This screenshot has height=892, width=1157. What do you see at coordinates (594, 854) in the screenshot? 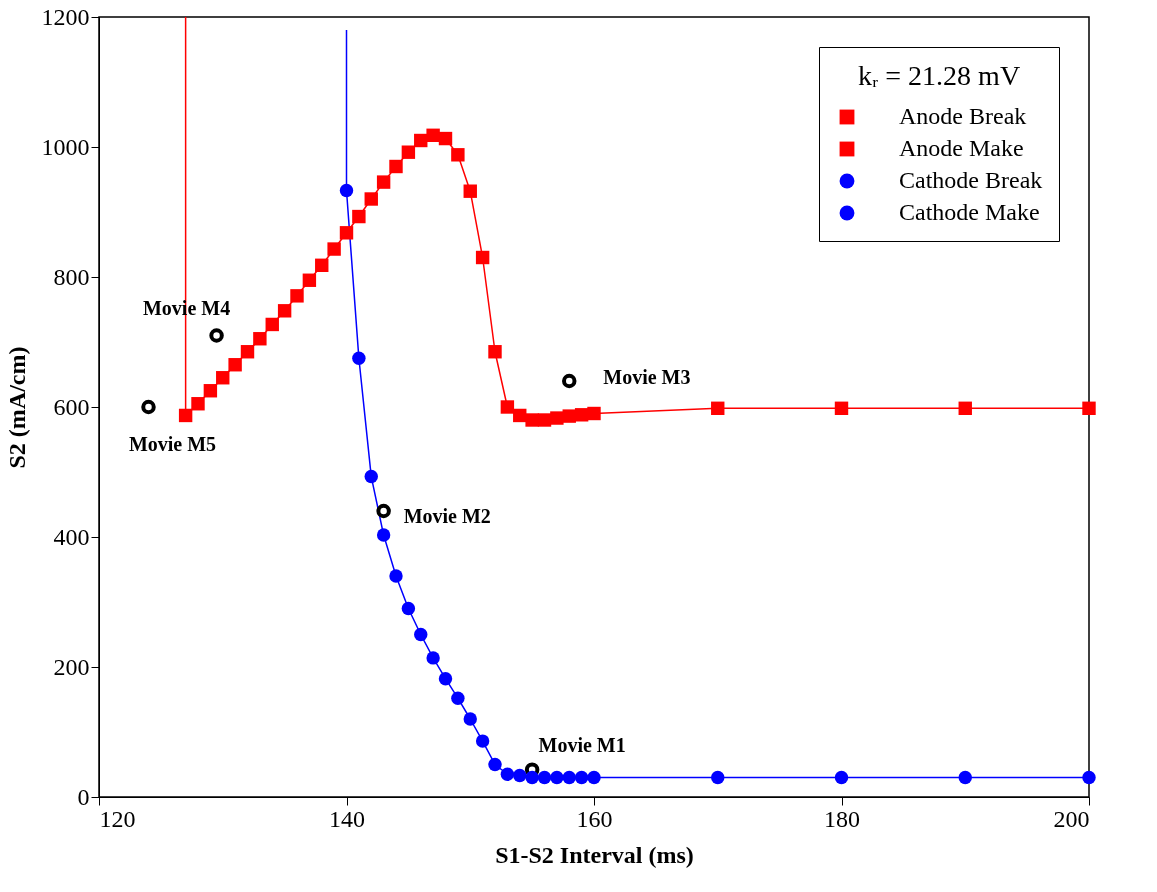
I see `x-axis-title: S1-S2 Interval (ms)` at bounding box center [594, 854].